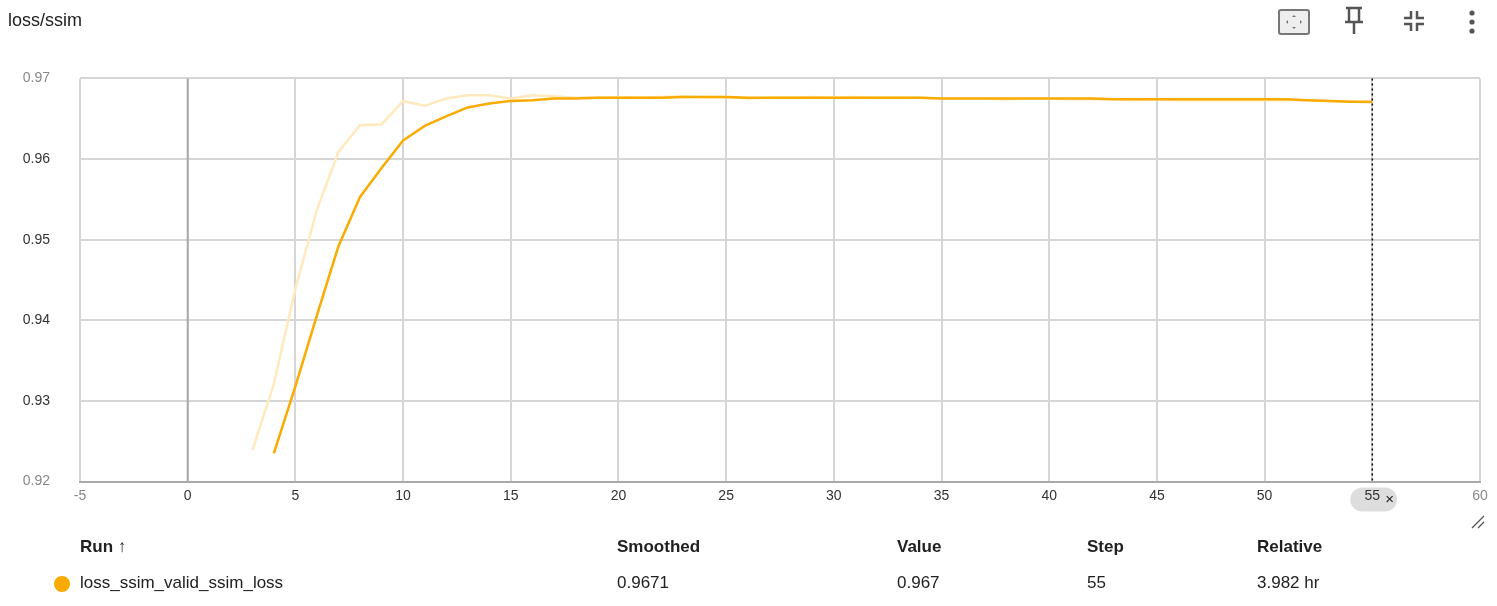 The height and width of the screenshot is (606, 1497). I want to click on text: Run ↑, so click(103, 547).